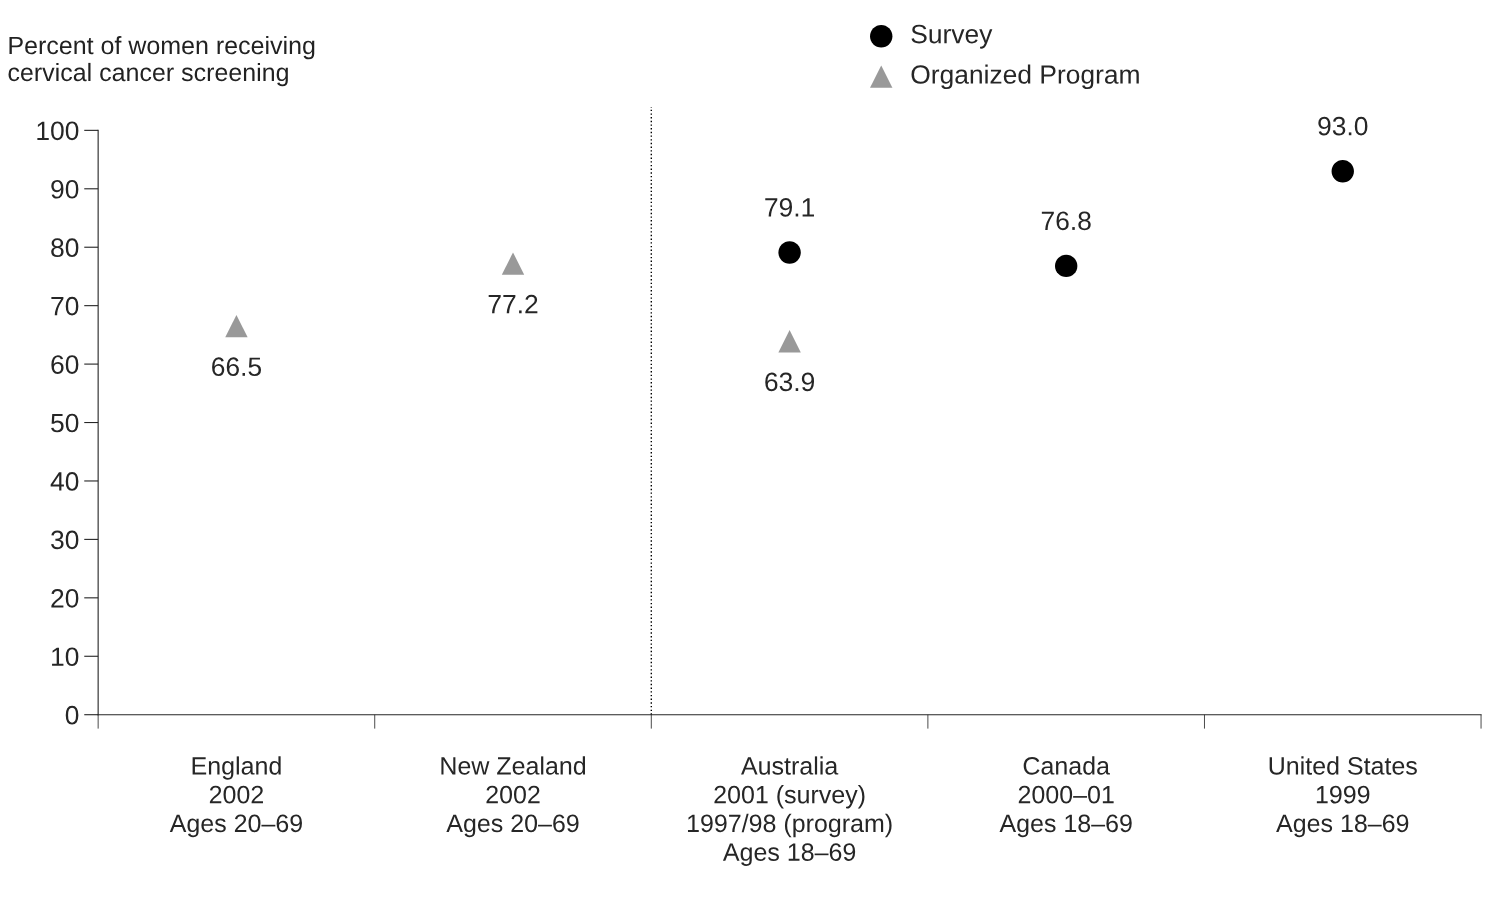 The width and height of the screenshot is (1487, 899). What do you see at coordinates (65, 364) in the screenshot?
I see `y-tick-label: 60` at bounding box center [65, 364].